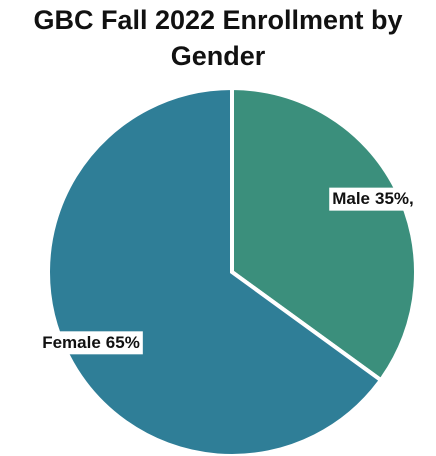  Describe the element at coordinates (218, 38) in the screenshot. I see `chart-title: GBC Fall 2022 Enrollment by Gender` at that location.